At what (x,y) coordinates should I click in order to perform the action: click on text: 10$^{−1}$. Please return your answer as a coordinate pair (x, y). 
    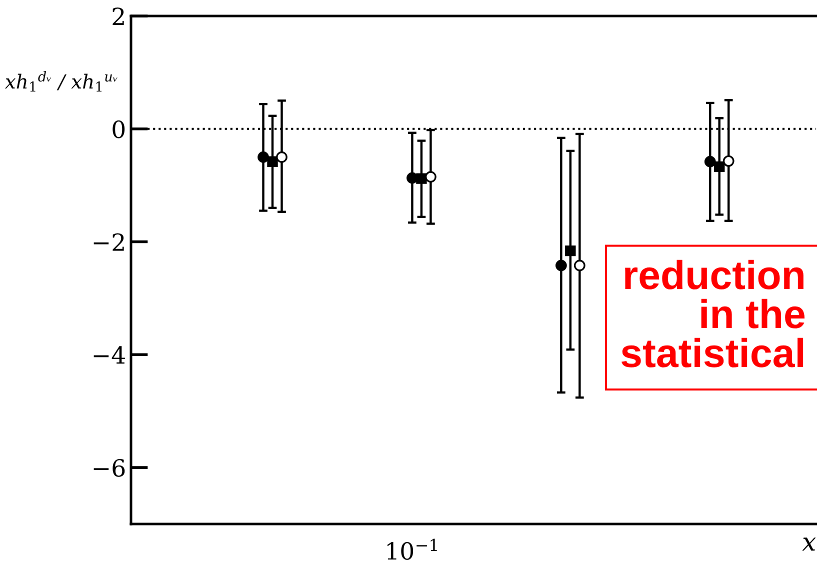
    Looking at the image, I should click on (412, 549).